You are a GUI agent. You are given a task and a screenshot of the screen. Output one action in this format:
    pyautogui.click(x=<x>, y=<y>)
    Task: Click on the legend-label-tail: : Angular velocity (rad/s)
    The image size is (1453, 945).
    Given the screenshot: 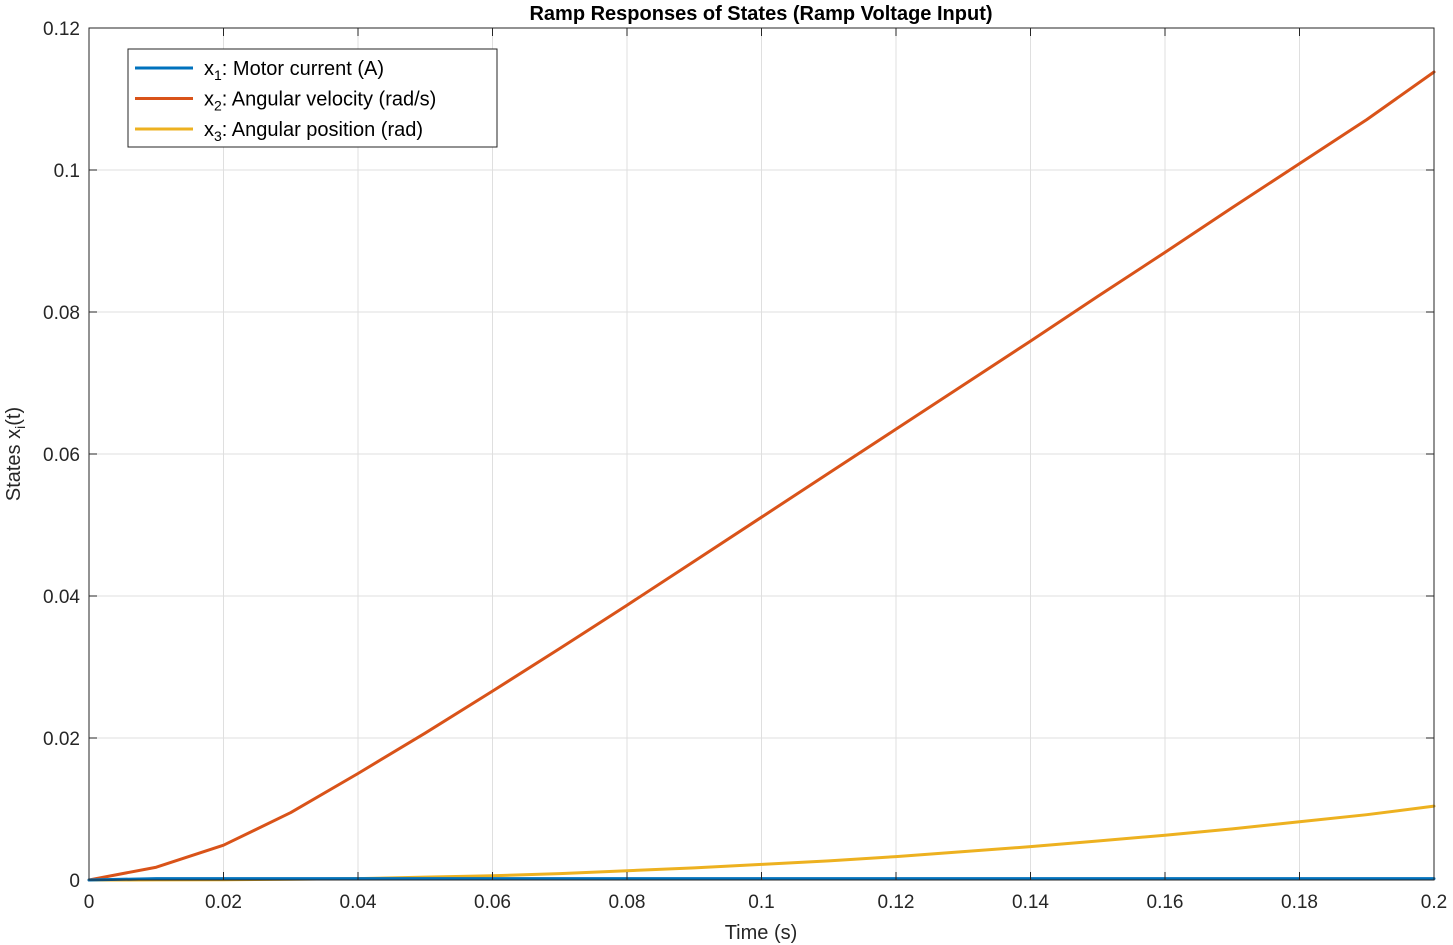 What is the action you would take?
    pyautogui.click(x=329, y=100)
    